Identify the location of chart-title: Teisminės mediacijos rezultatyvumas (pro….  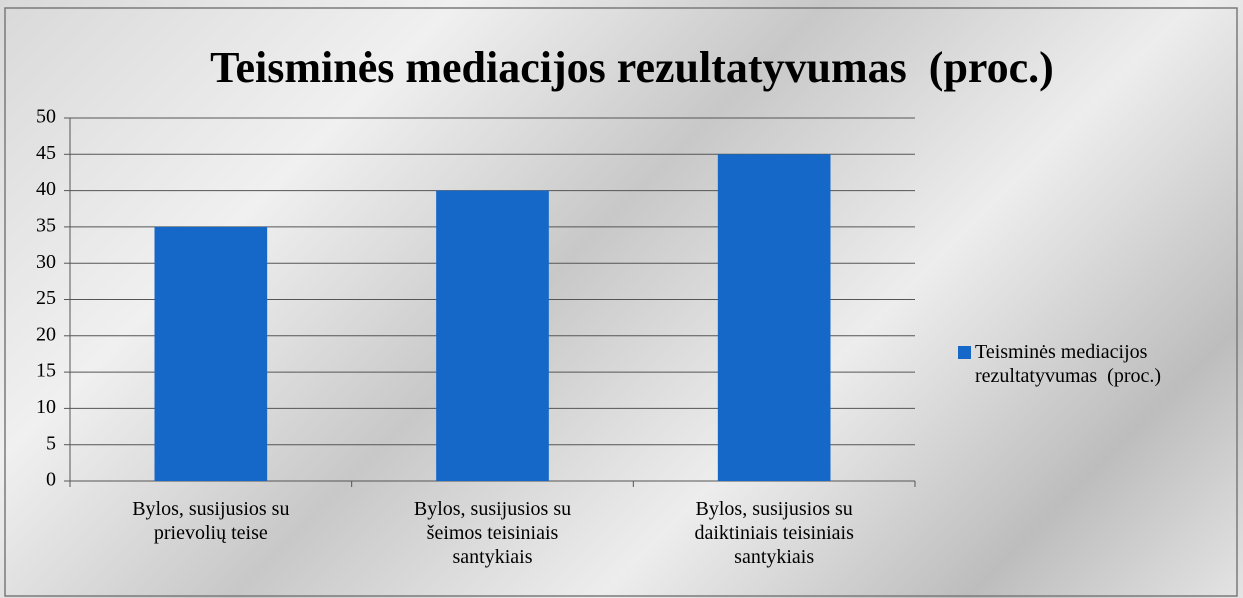
(632, 67).